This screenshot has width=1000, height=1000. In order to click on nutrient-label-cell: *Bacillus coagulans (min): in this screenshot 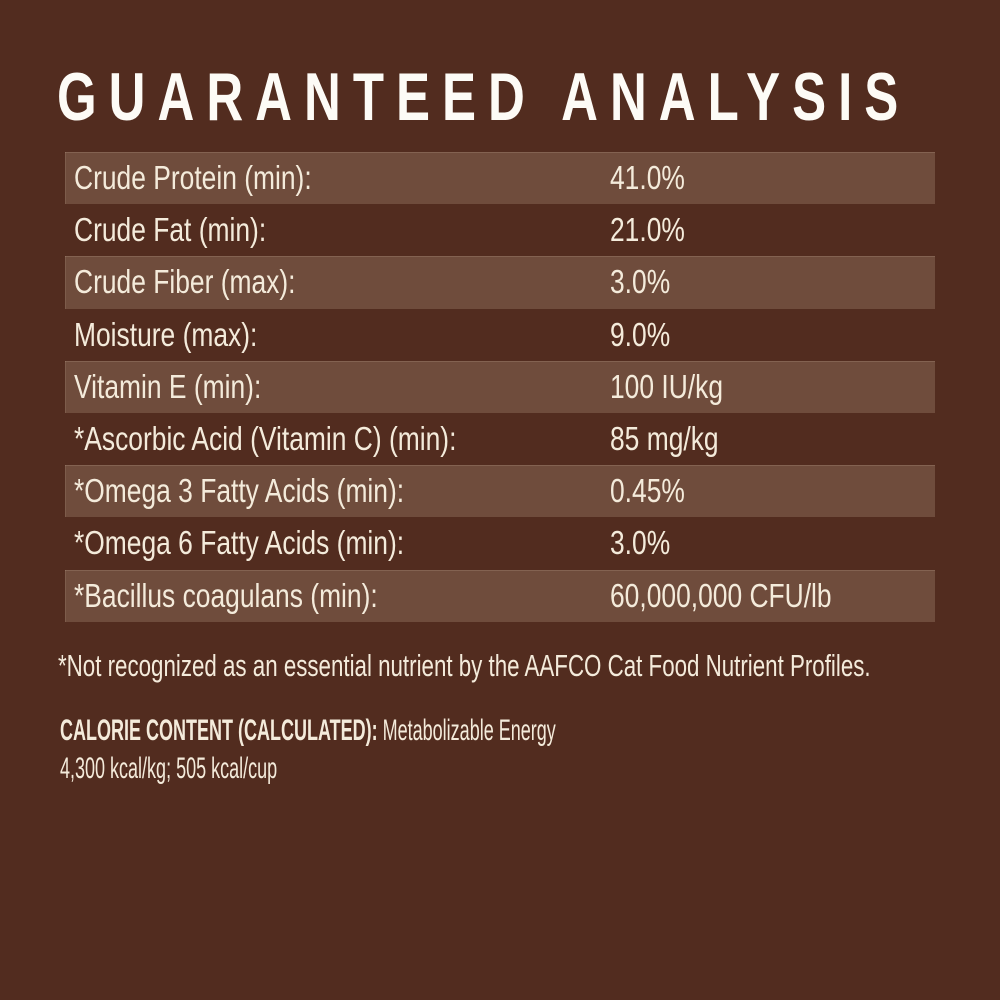, I will do `click(259, 596)`.